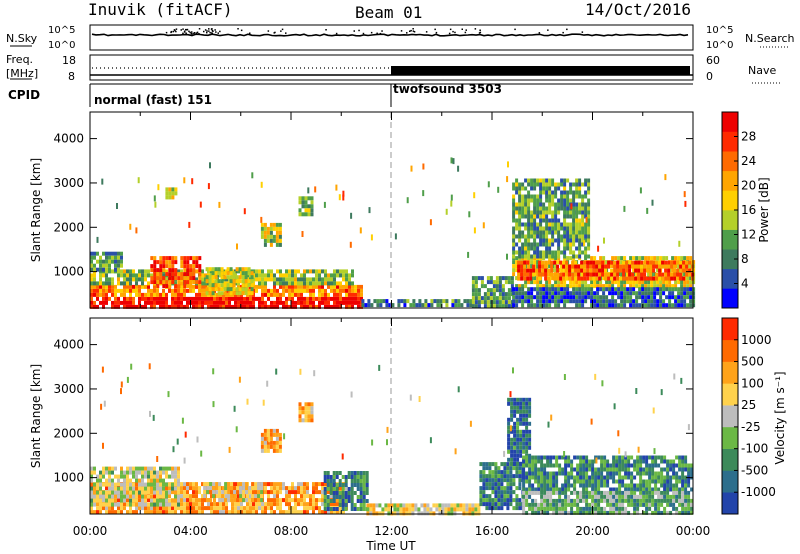  What do you see at coordinates (394, 68) in the screenshot?
I see `freq-strip: Freq. [MHz] 18 8 60 0 Nave` at bounding box center [394, 68].